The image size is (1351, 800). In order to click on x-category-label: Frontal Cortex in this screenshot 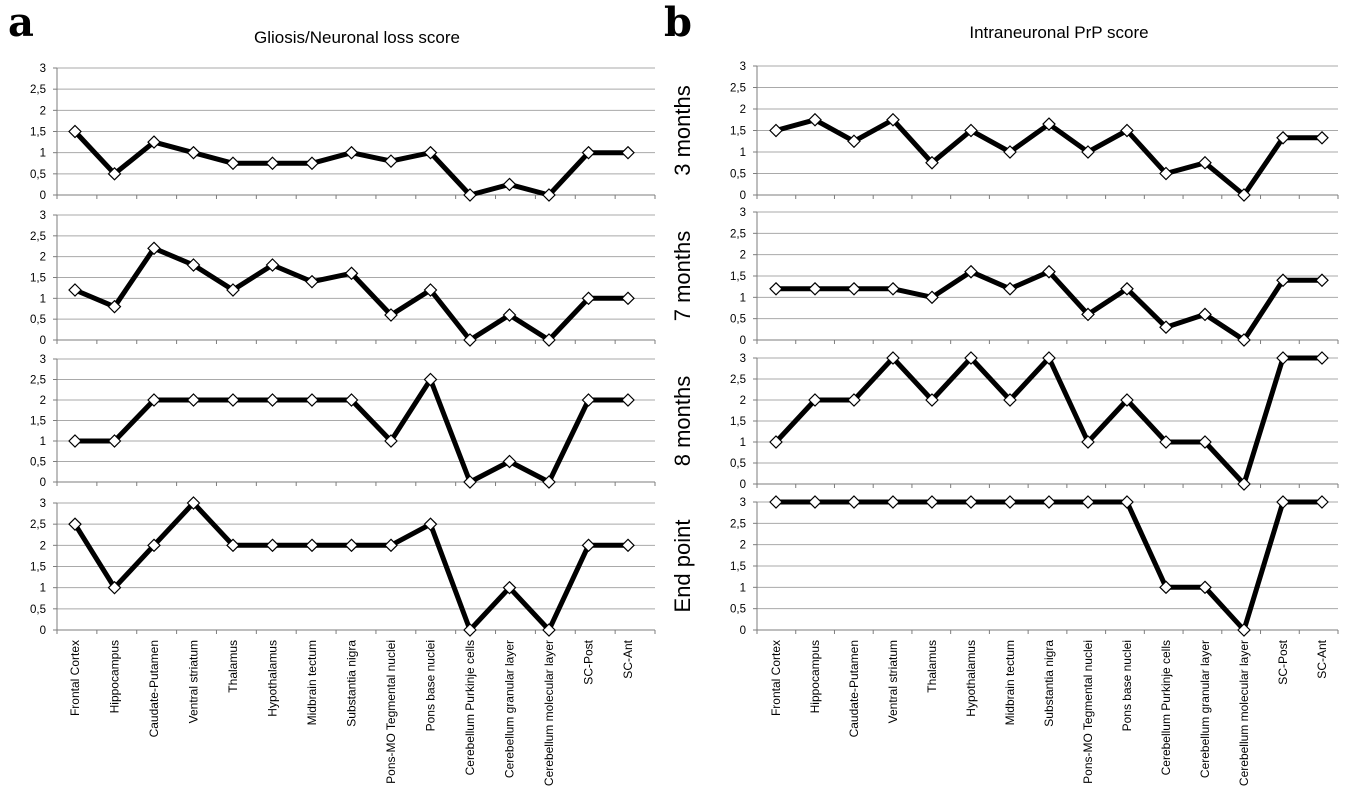, I will do `click(75, 678)`.